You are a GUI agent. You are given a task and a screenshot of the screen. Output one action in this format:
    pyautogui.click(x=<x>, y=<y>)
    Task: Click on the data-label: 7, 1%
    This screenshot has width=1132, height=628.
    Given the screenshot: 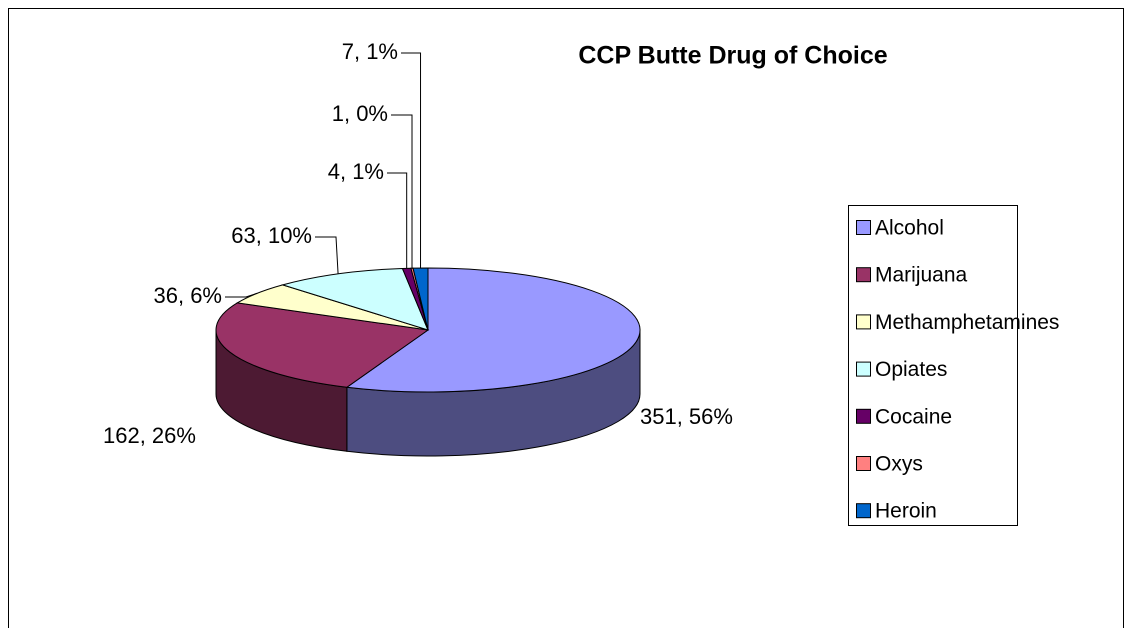 What is the action you would take?
    pyautogui.click(x=370, y=51)
    